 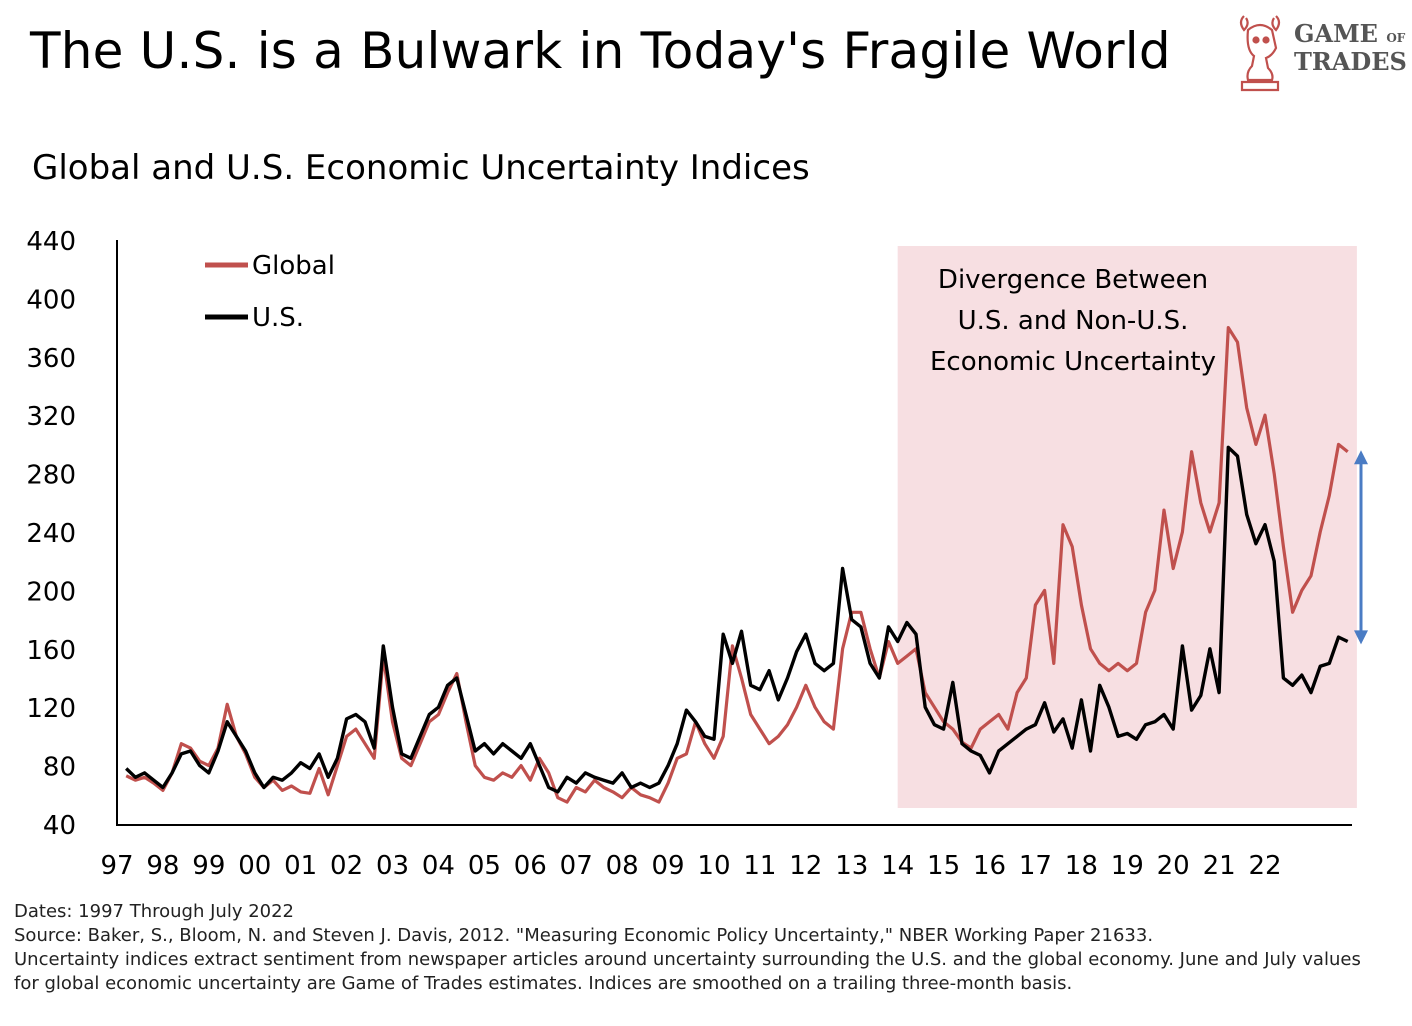 I want to click on x-tick-label: 13, so click(x=851, y=866).